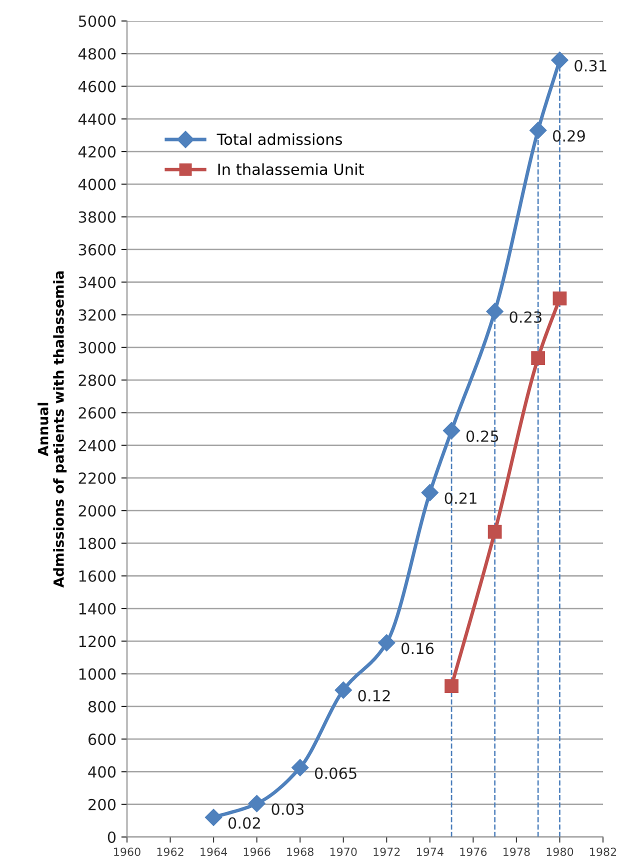  I want to click on y-tick-label: 4000, so click(97, 184).